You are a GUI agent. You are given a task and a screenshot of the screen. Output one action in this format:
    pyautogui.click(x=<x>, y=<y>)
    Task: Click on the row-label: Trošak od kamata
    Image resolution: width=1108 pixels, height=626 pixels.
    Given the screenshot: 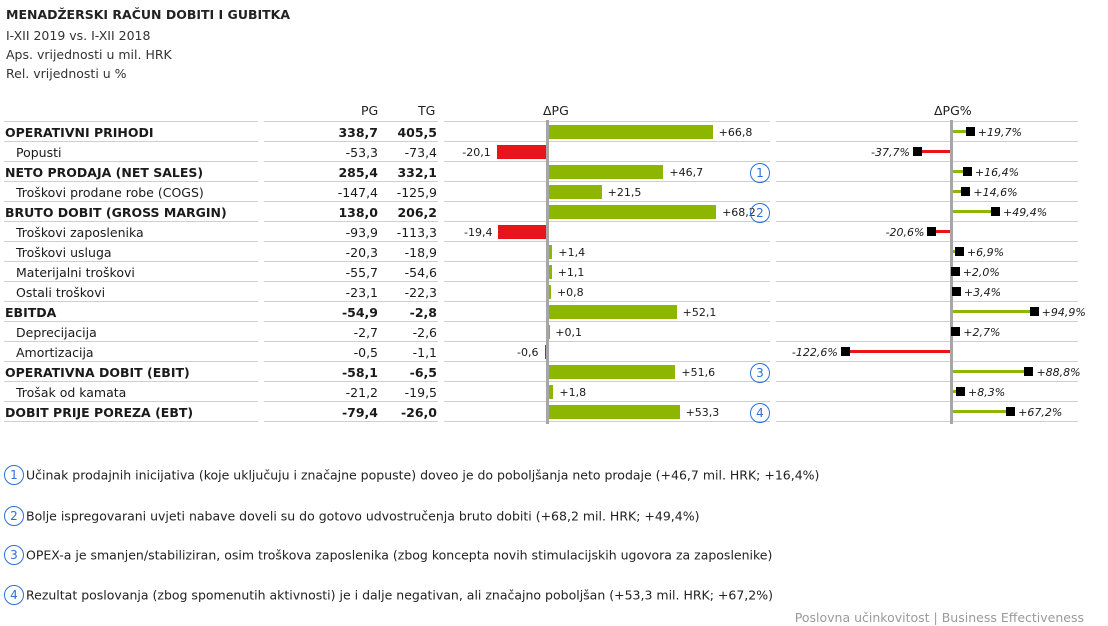 What is the action you would take?
    pyautogui.click(x=71, y=392)
    